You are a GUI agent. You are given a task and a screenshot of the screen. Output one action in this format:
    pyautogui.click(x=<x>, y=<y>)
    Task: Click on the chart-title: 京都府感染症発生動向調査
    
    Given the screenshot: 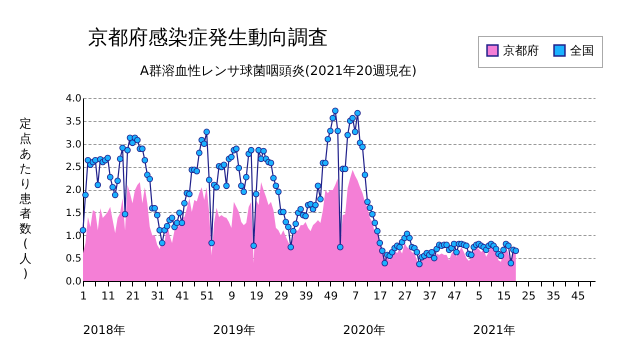 What is the action you would take?
    pyautogui.click(x=208, y=37)
    